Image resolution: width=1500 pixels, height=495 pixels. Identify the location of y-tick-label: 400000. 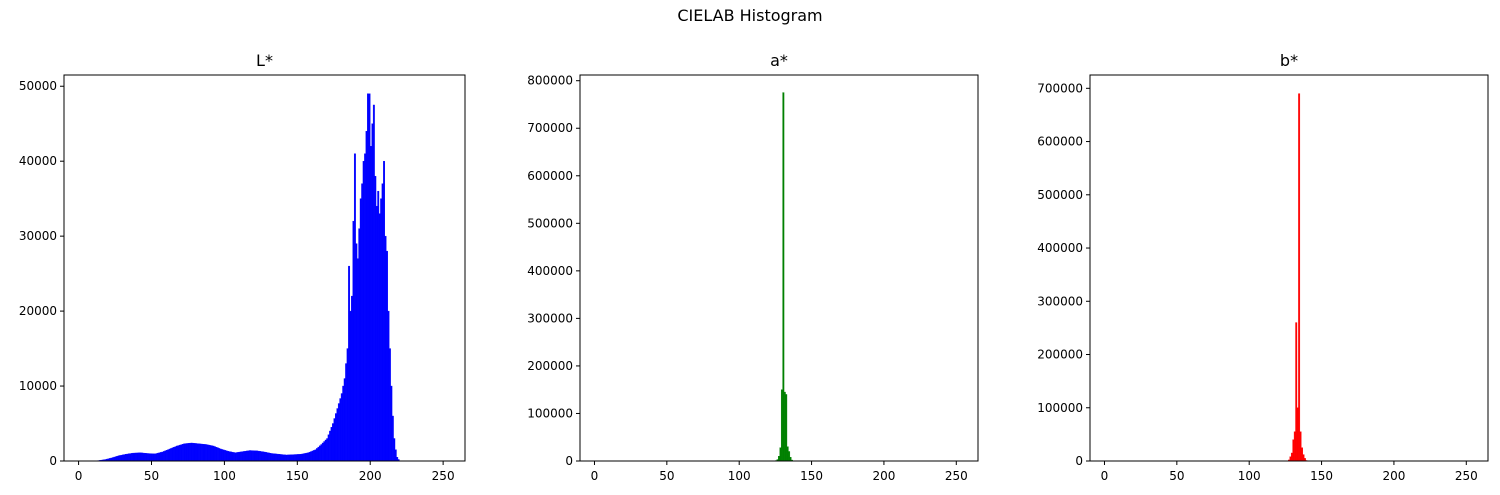
(550, 271).